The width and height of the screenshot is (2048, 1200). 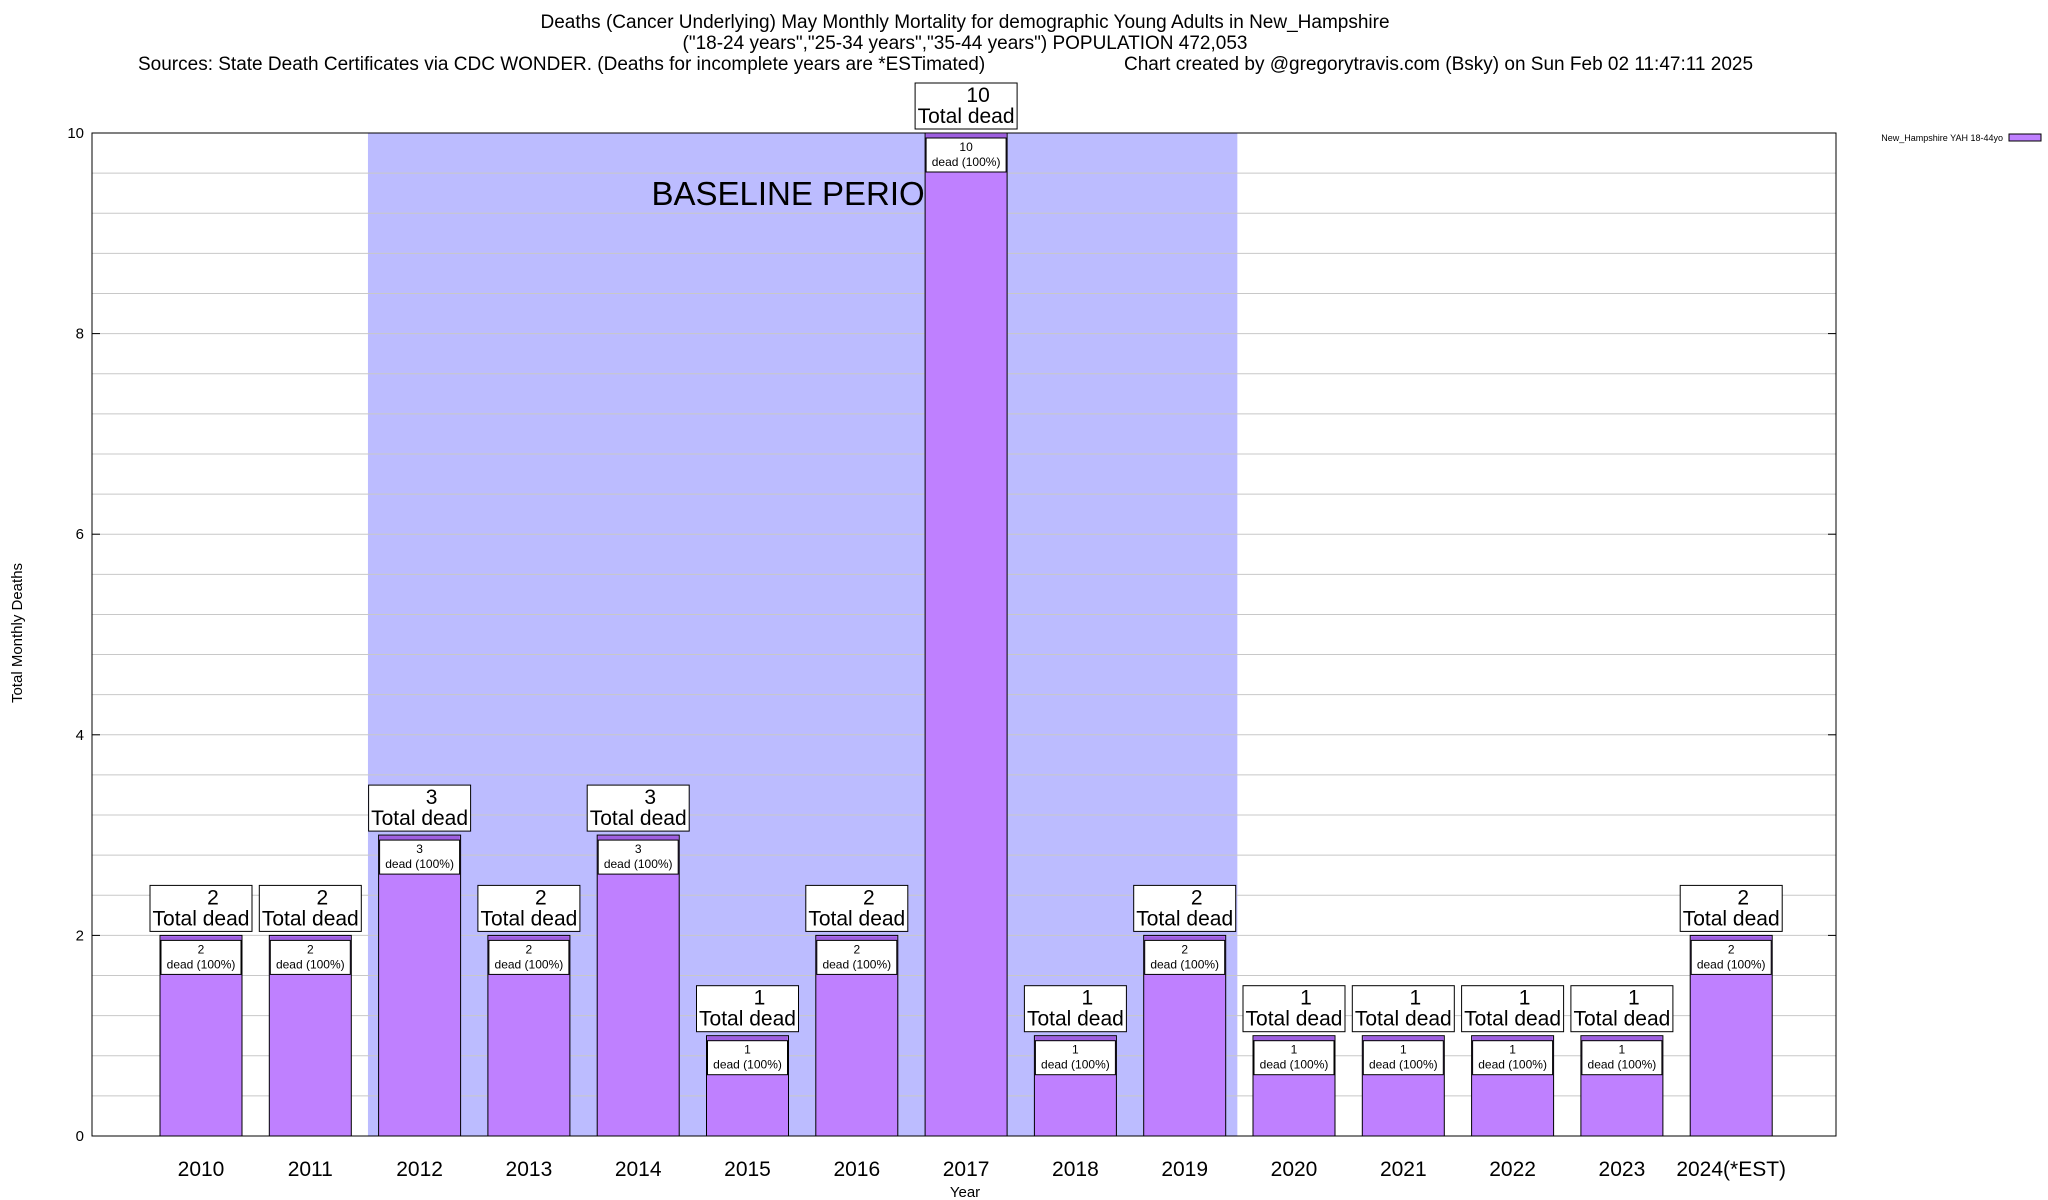 I want to click on x-tick-label: 2010, so click(x=201, y=1169).